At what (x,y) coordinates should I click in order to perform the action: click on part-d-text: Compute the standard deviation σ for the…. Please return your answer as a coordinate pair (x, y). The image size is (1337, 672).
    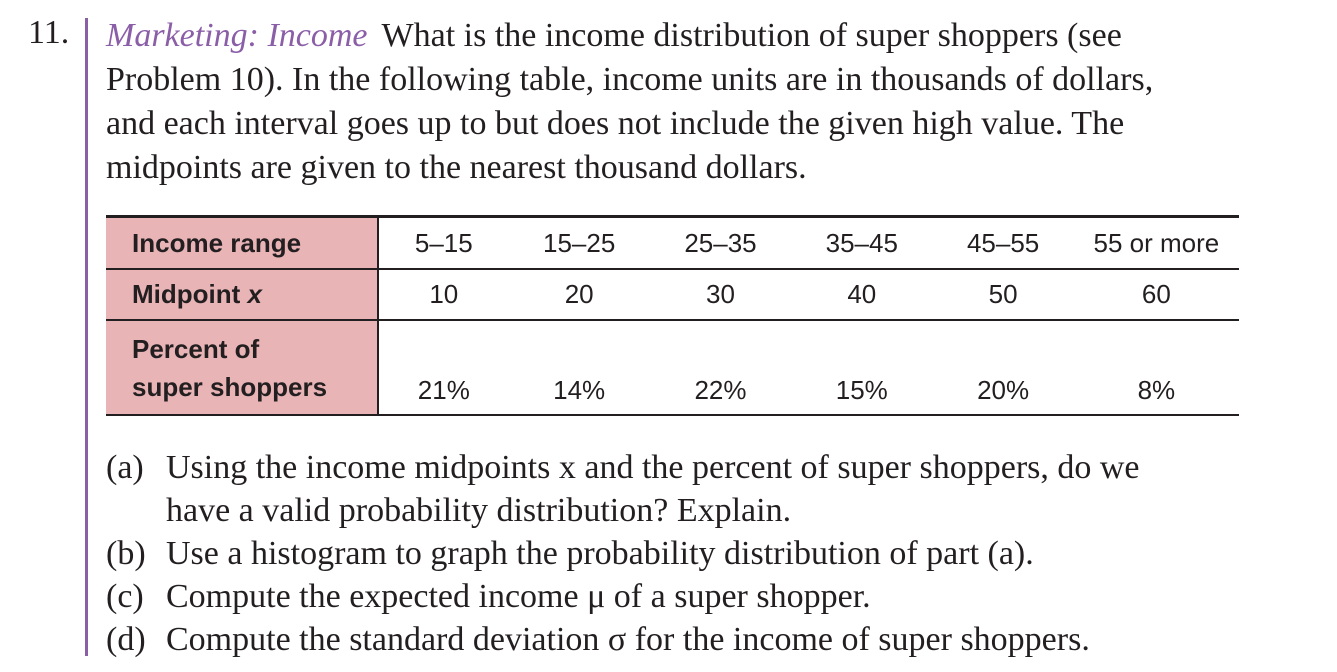
    Looking at the image, I should click on (628, 639).